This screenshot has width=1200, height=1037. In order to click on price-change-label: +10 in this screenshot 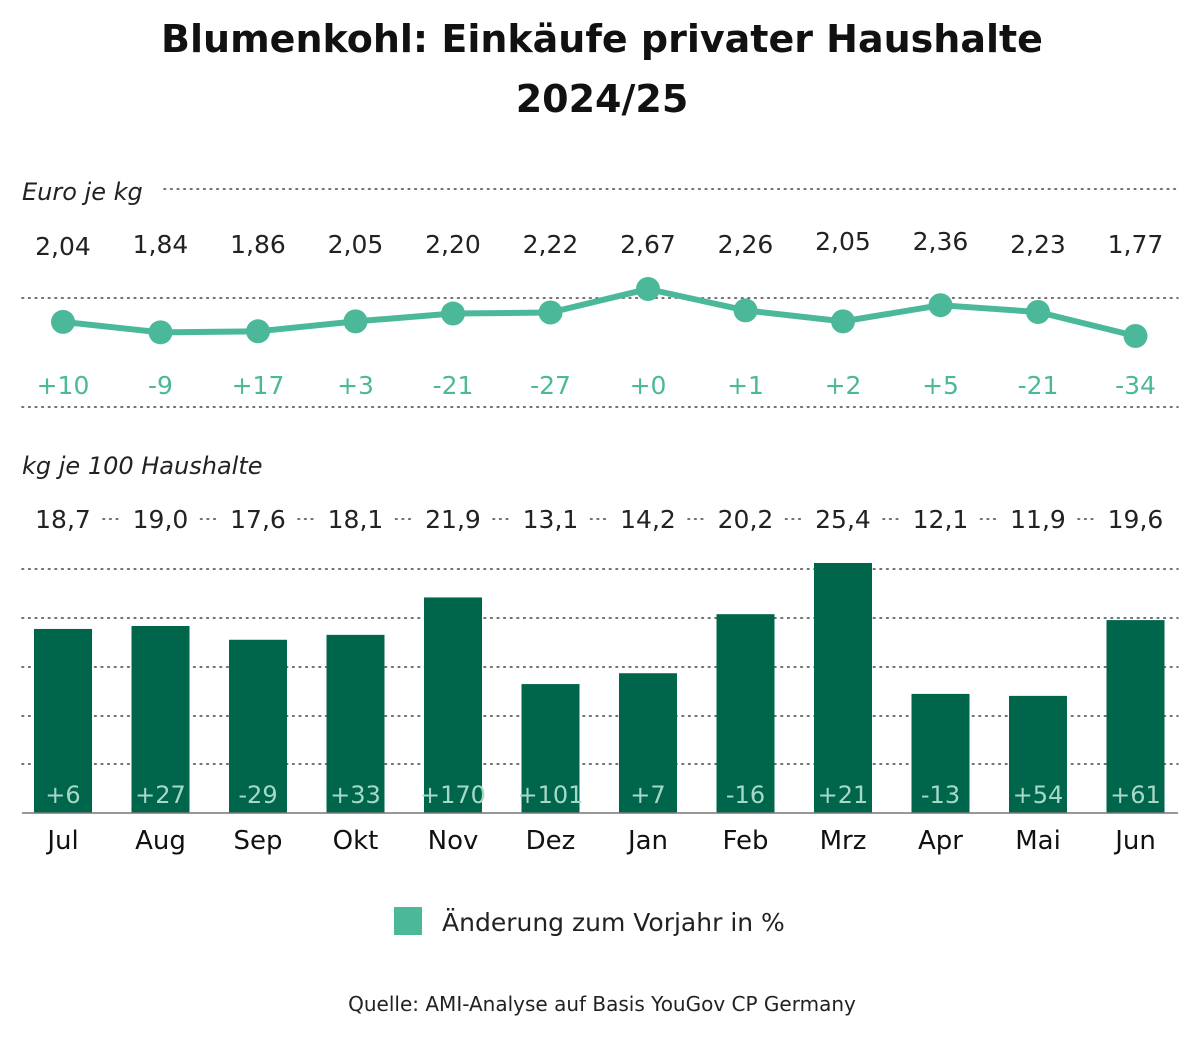, I will do `click(63, 385)`.